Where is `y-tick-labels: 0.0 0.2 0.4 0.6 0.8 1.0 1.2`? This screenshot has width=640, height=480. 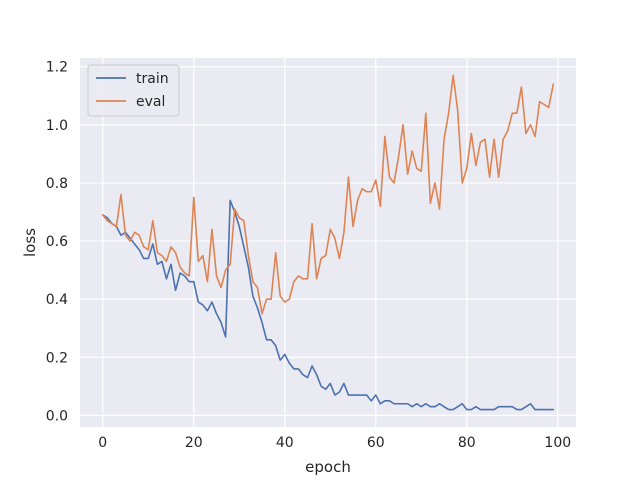
y-tick-labels: 0.0 0.2 0.4 0.6 0.8 1.0 1.2 is located at coordinates (57, 242).